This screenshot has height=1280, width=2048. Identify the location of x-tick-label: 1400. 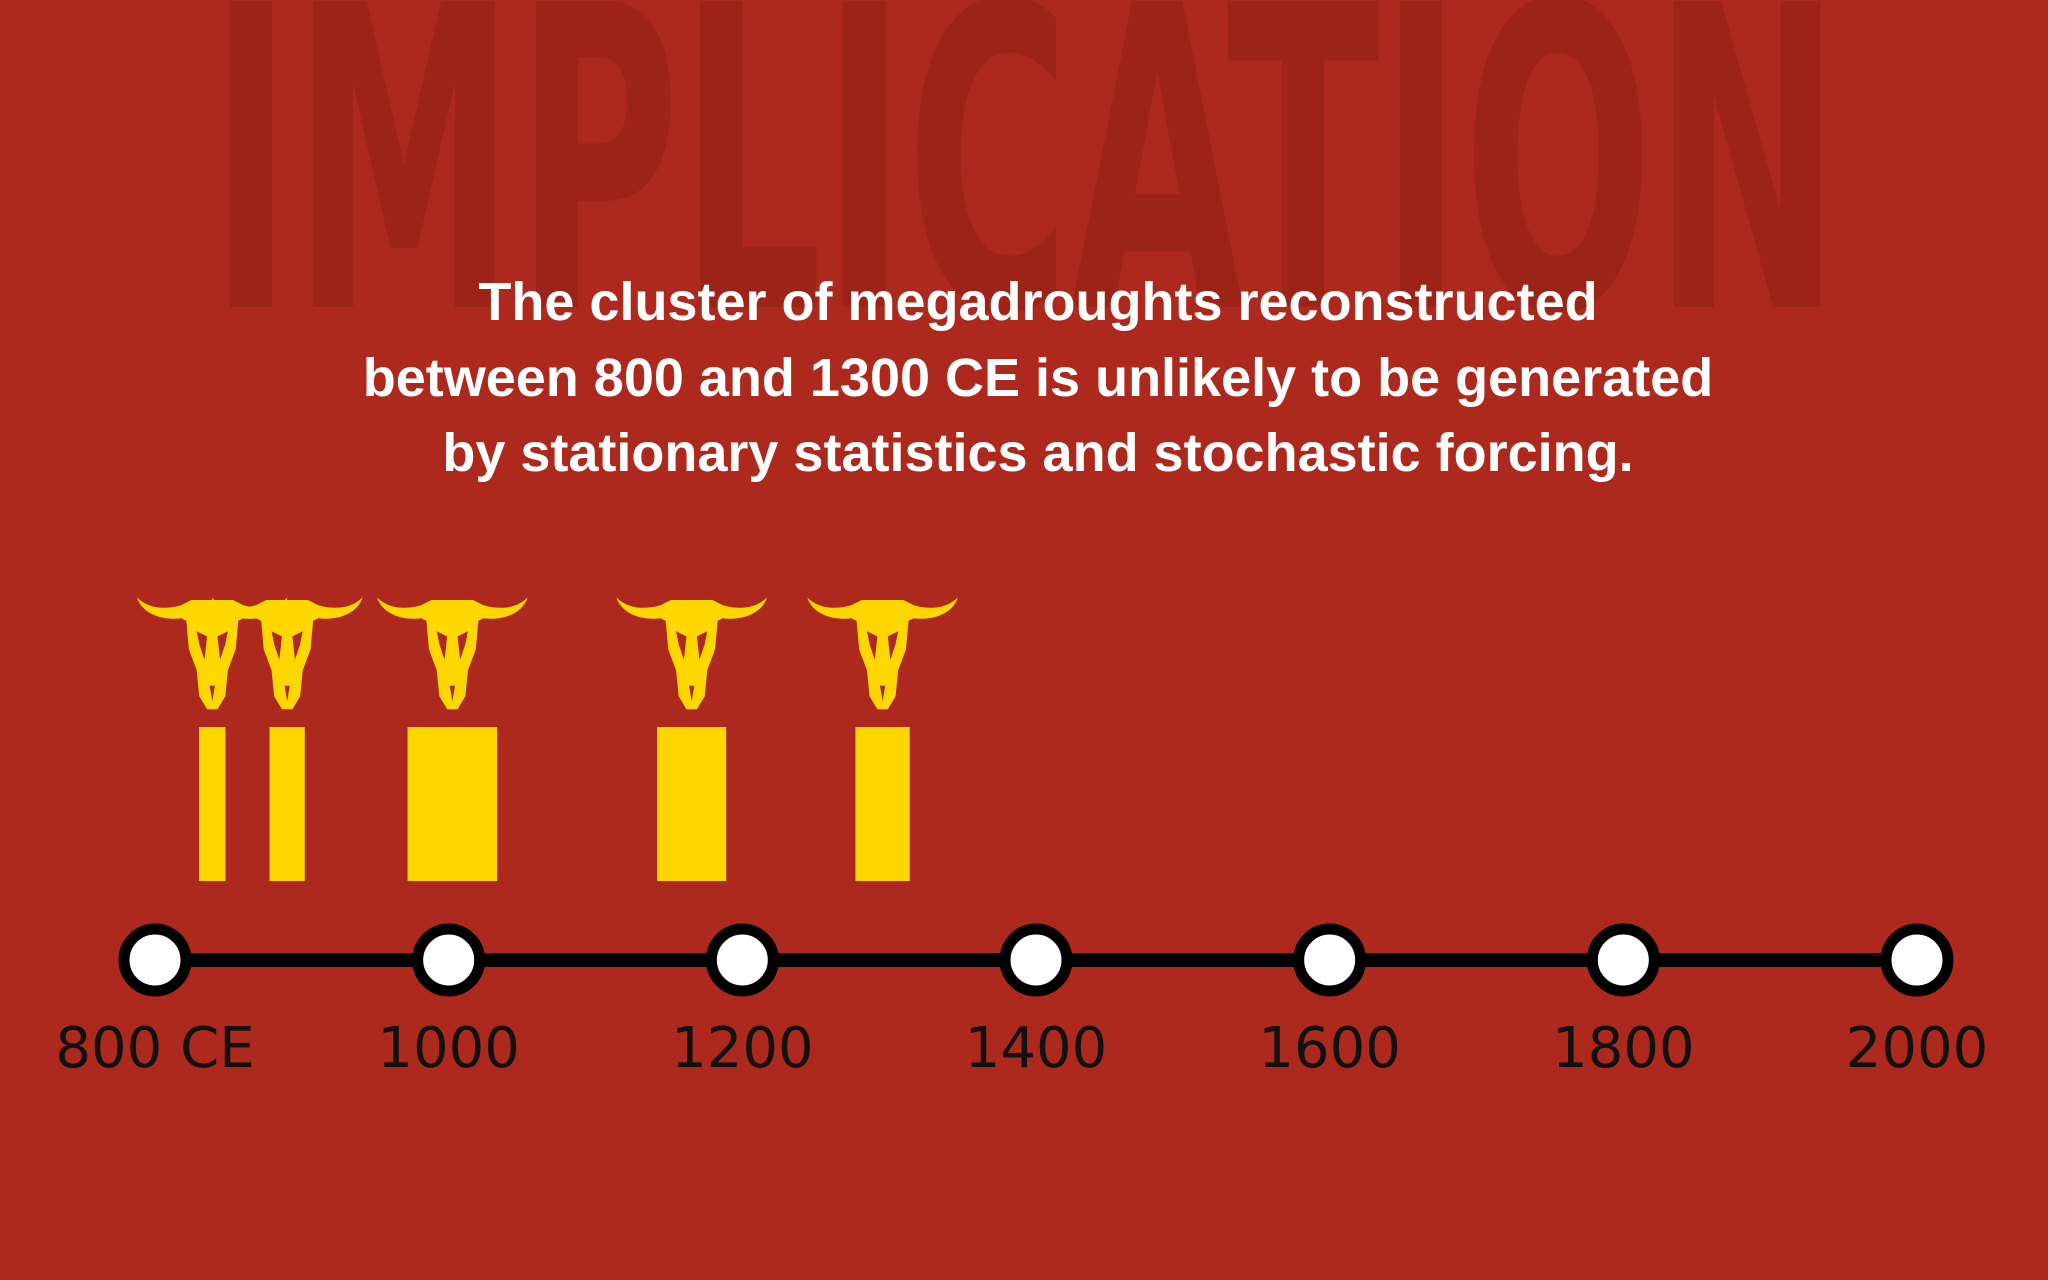
(1036, 1048).